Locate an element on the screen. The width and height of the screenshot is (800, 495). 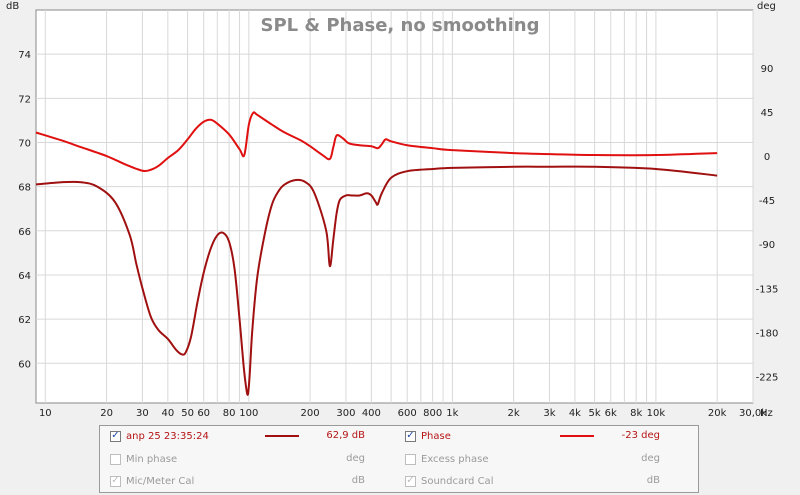
left-tick-label: 70 is located at coordinates (24, 143).